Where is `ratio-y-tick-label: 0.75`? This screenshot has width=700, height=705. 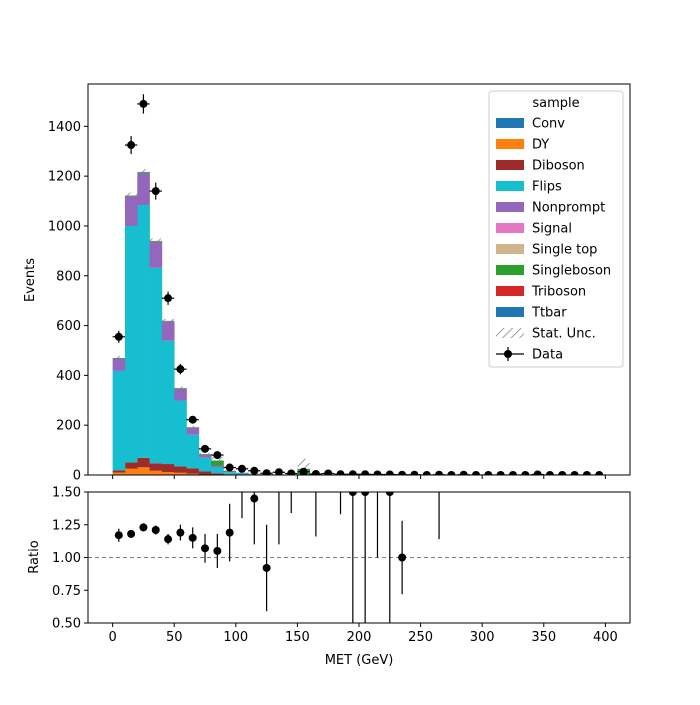 ratio-y-tick-label: 0.75 is located at coordinates (66, 591).